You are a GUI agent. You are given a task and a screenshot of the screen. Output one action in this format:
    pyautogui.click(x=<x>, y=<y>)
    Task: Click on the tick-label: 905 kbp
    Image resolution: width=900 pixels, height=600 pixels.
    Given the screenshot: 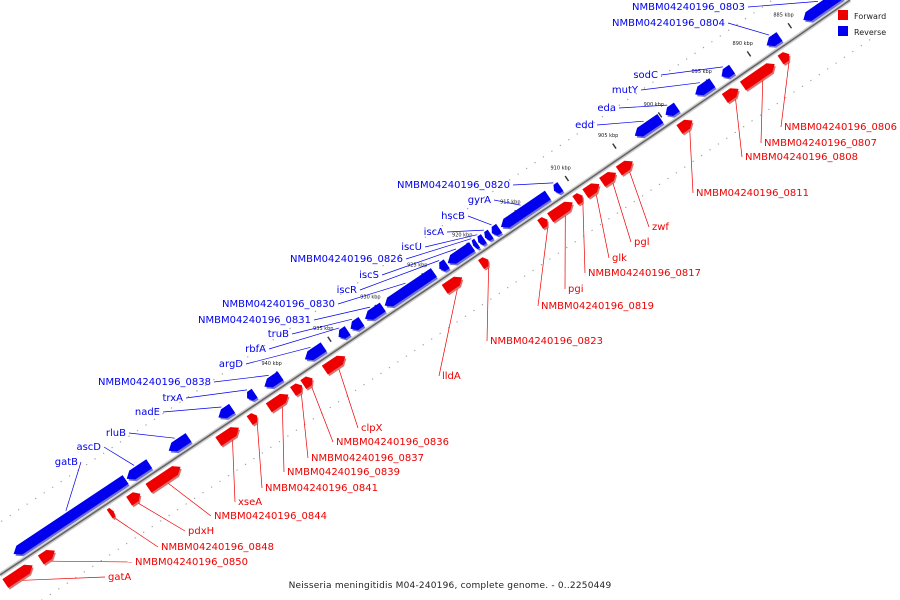 What is the action you would take?
    pyautogui.click(x=608, y=136)
    